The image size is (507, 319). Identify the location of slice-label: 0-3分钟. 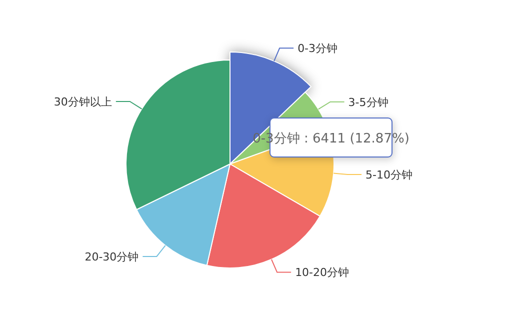
(318, 49).